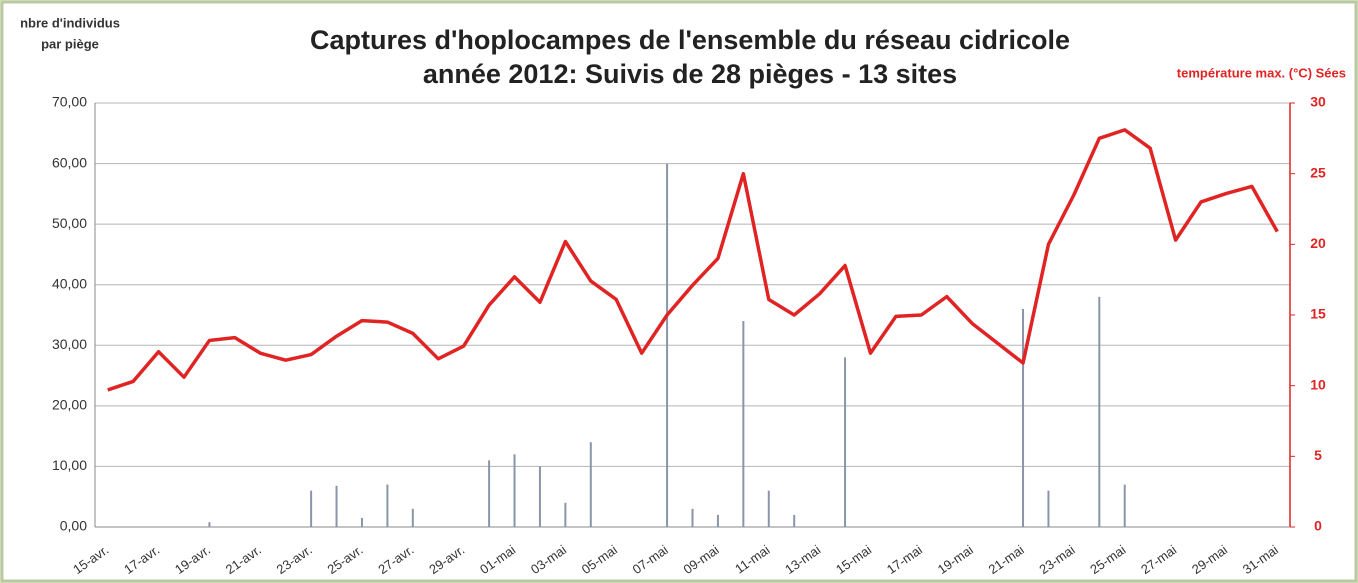 The width and height of the screenshot is (1358, 583). I want to click on y2-tick-label: 5, so click(1318, 455).